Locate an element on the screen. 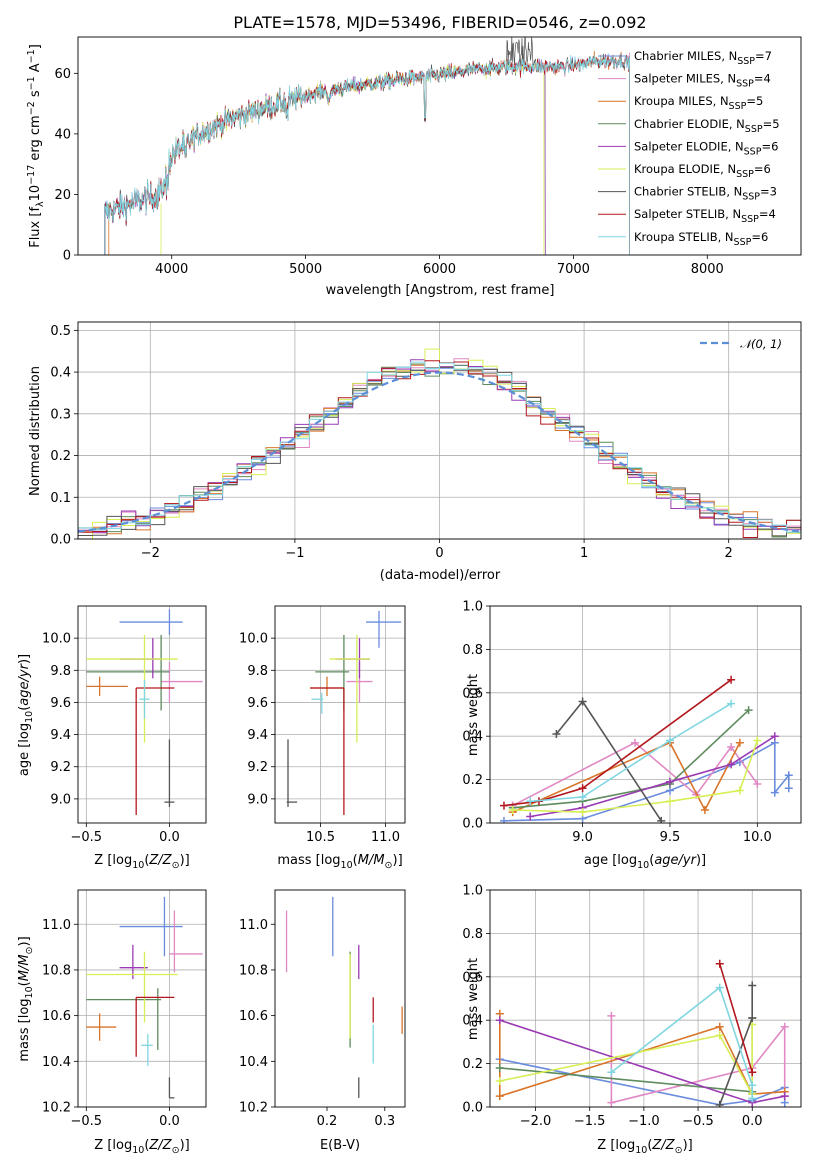 This screenshot has width=819, height=1170. normal-curve is located at coordinates (439, 452).